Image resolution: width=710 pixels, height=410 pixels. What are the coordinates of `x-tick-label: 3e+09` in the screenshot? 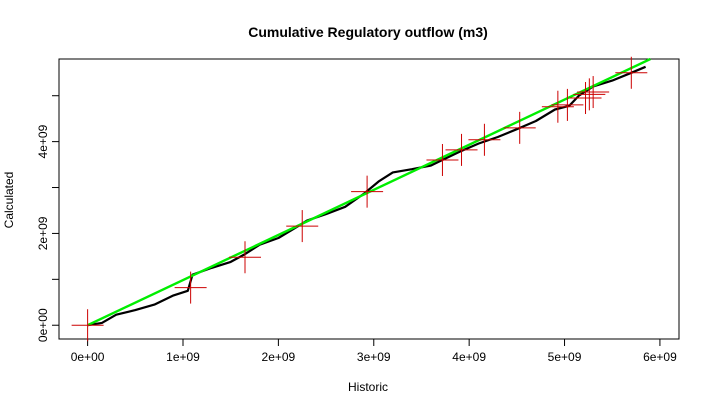 It's located at (374, 357).